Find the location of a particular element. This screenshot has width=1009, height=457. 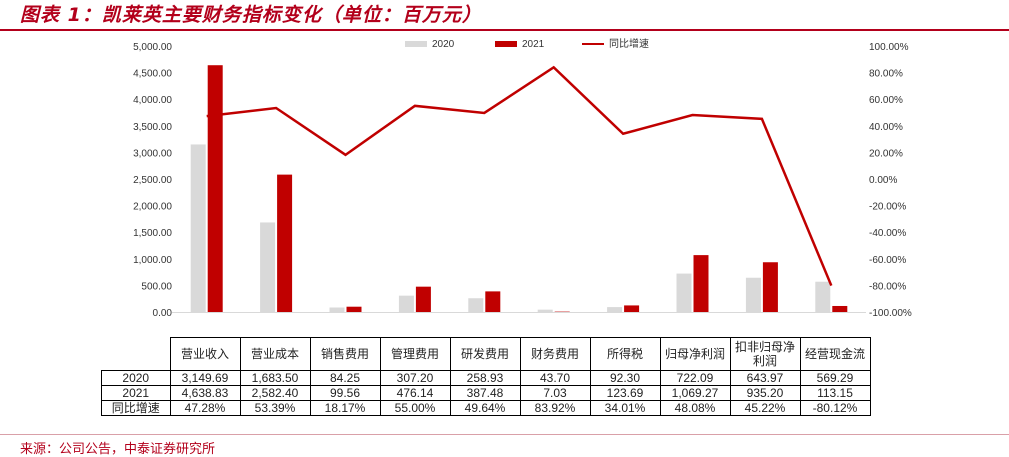

table-header-cell: 扣非归母净利润 is located at coordinates (765, 354).